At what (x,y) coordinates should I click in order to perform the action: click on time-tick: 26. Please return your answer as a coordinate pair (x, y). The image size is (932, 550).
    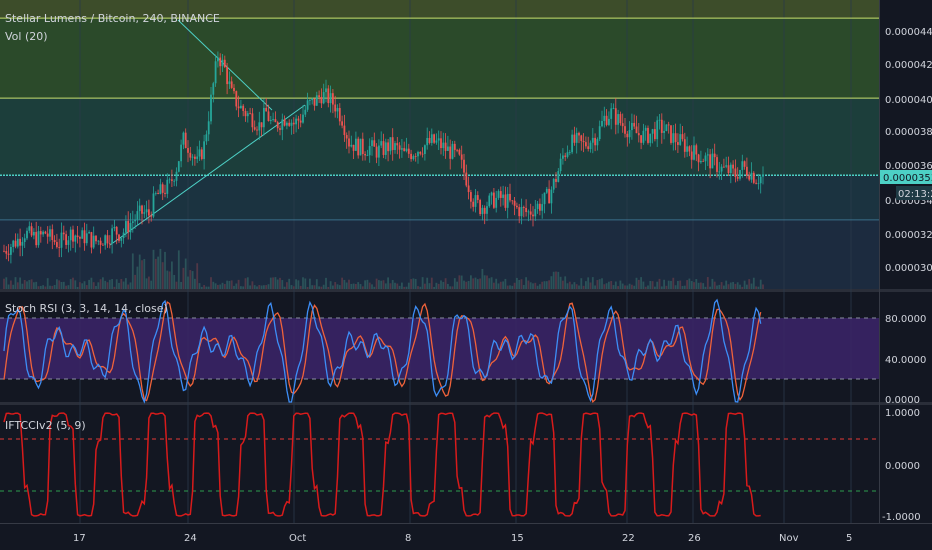
    Looking at the image, I should click on (694, 538).